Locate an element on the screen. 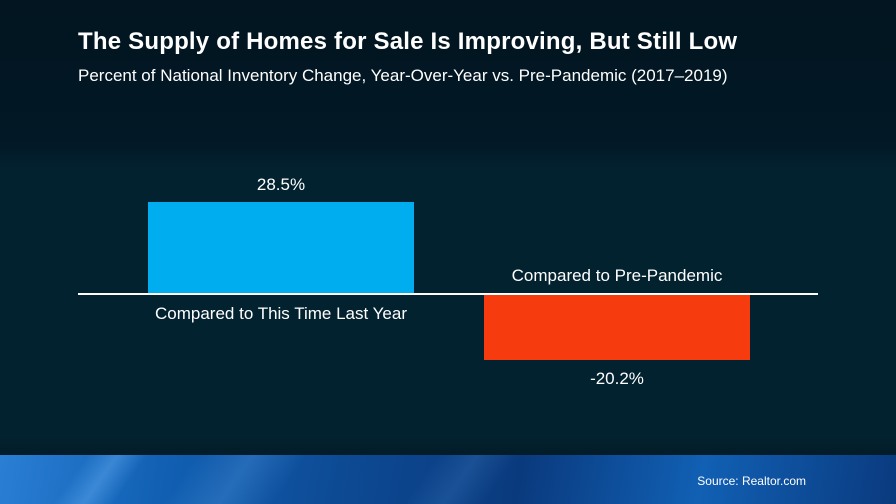 This screenshot has height=504, width=896. bar-group-last-year: 28.5% is located at coordinates (281, 234).